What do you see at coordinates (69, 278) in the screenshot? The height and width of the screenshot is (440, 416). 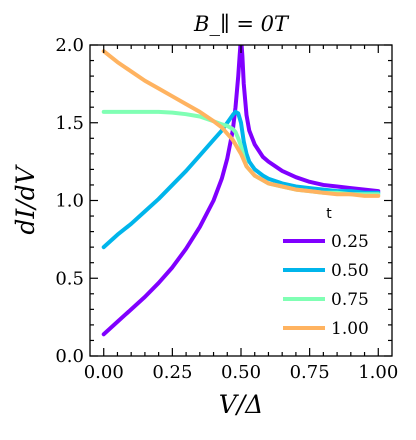 I see `y-tick-label: 0.5` at bounding box center [69, 278].